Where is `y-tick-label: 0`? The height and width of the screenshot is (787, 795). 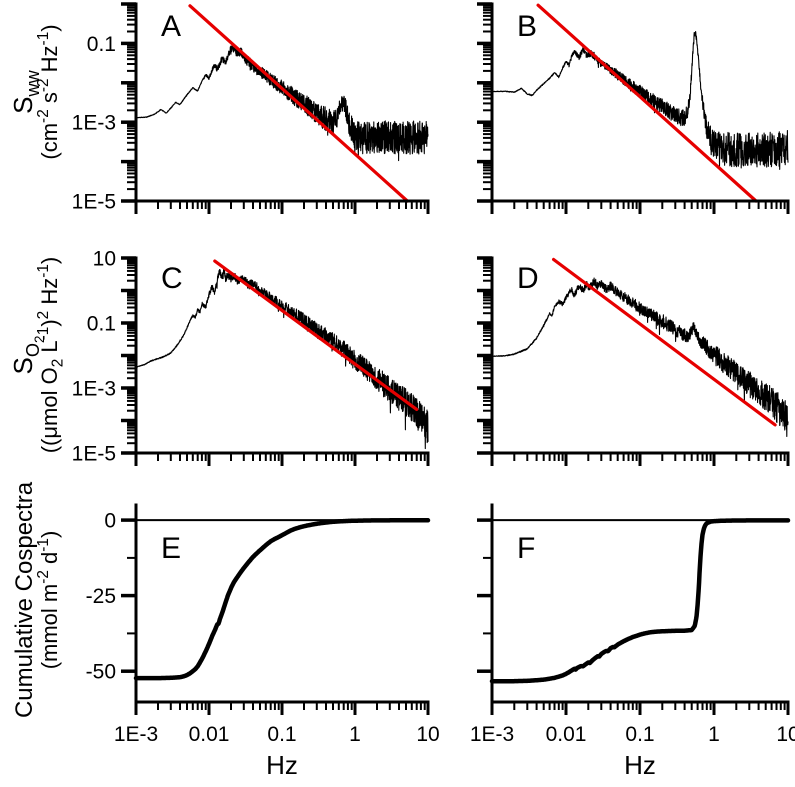 y-tick-label: 0 is located at coordinates (110, 521).